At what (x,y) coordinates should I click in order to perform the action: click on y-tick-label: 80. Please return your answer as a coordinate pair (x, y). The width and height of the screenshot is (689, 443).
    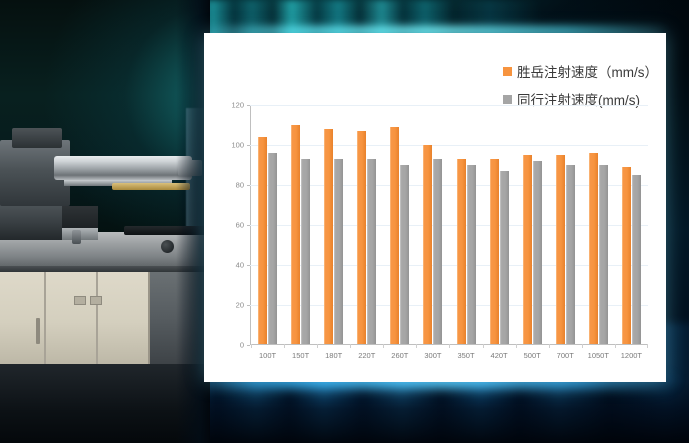
    Looking at the image, I should click on (239, 185).